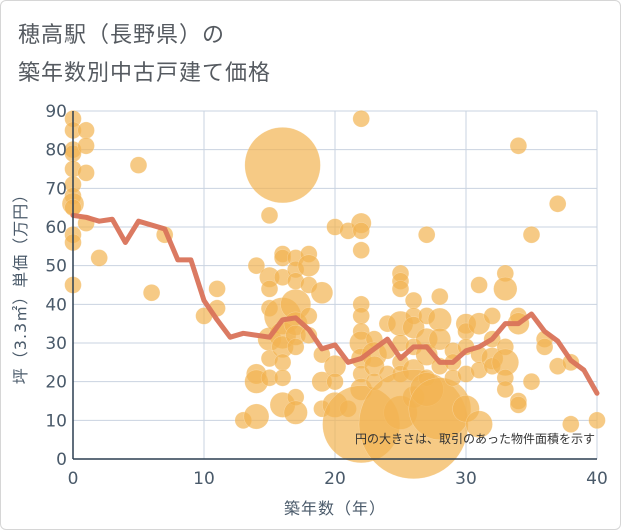 This screenshot has height=530, width=621. I want to click on y-tick-label: 80, so click(56, 151).